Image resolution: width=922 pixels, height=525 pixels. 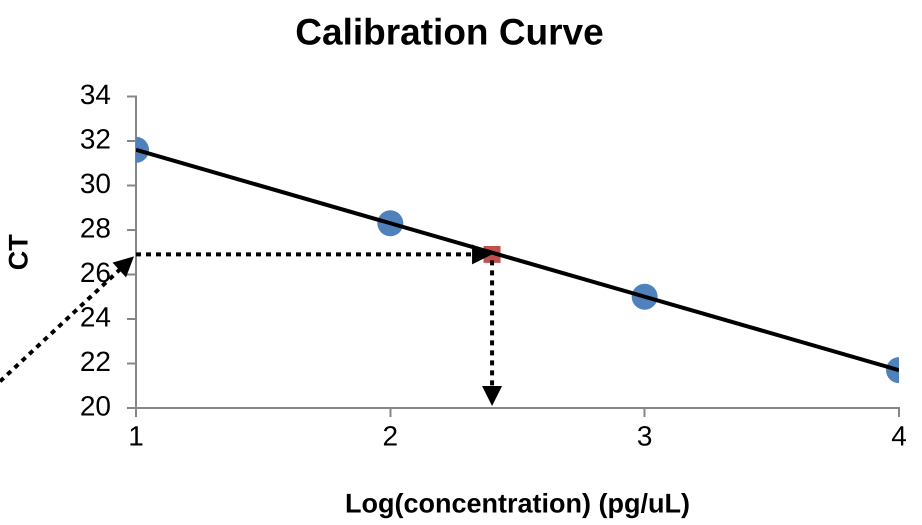 What do you see at coordinates (95, 139) in the screenshot?
I see `y-tick-label: 32` at bounding box center [95, 139].